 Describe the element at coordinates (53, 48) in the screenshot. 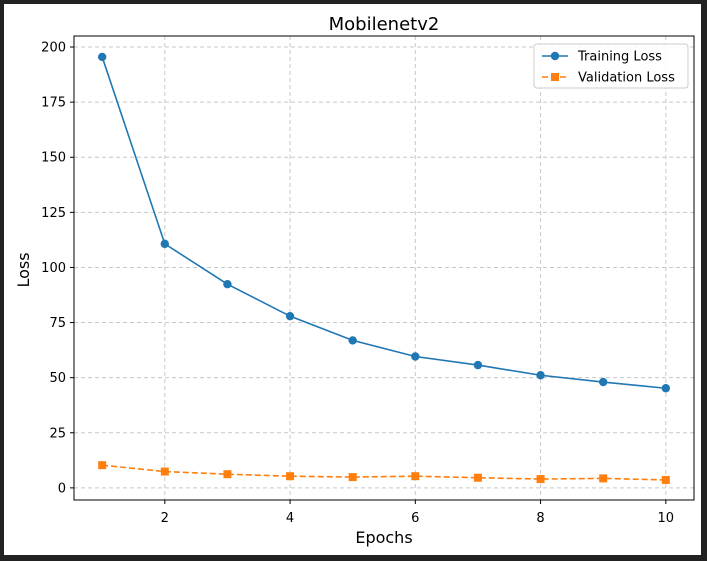

I see `y-tick-label: 200` at that location.